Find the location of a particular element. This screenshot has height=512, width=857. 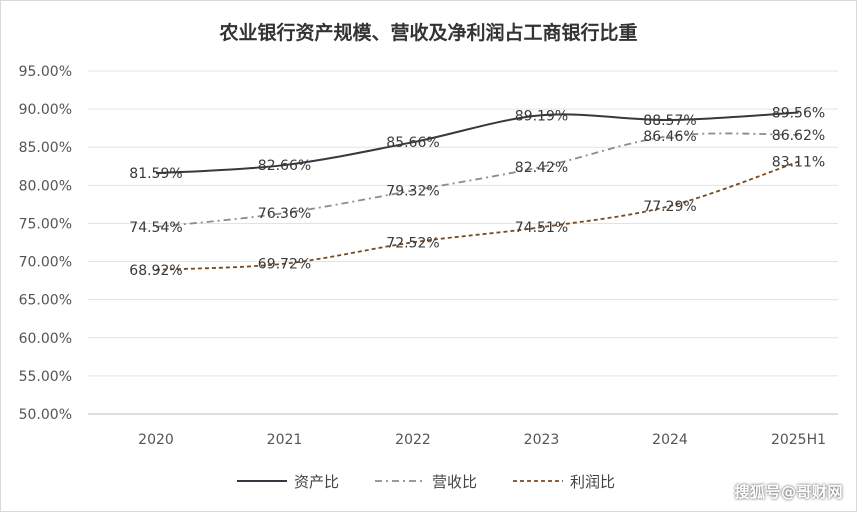

legend-entry: 营收比 is located at coordinates (454, 482).